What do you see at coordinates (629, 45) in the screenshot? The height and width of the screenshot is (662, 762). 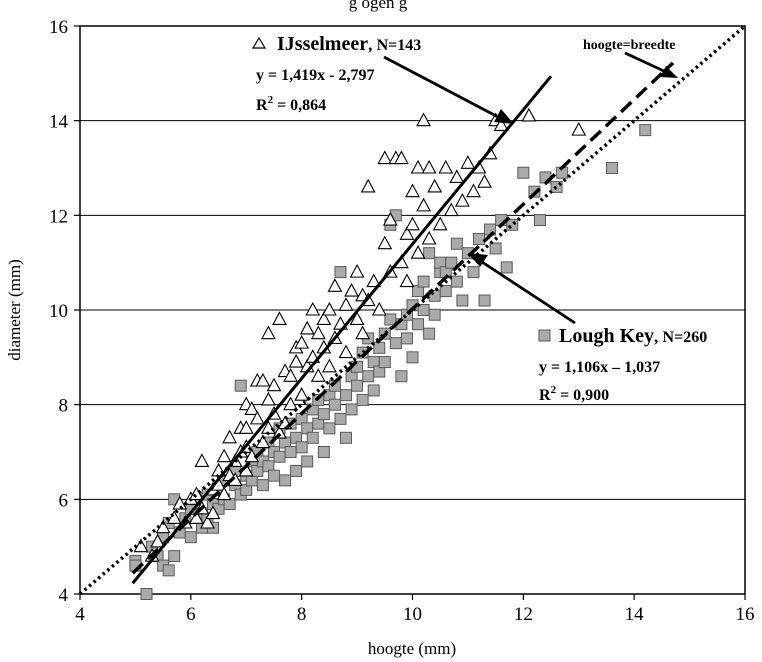 I see `reference-line-label: hoogte=breedte` at bounding box center [629, 45].